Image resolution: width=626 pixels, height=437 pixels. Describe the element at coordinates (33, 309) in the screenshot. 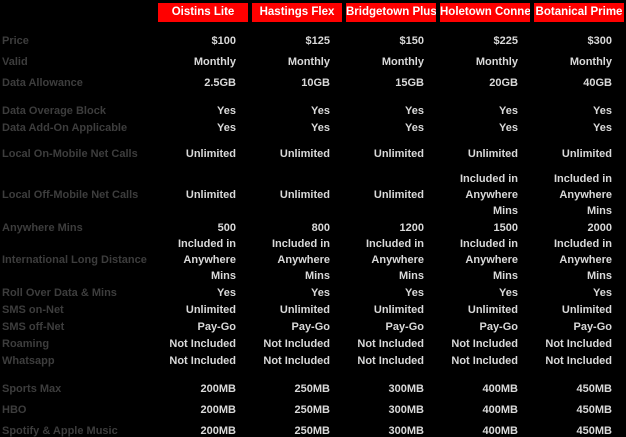

I see `row-label: SMS on-Net` at that location.